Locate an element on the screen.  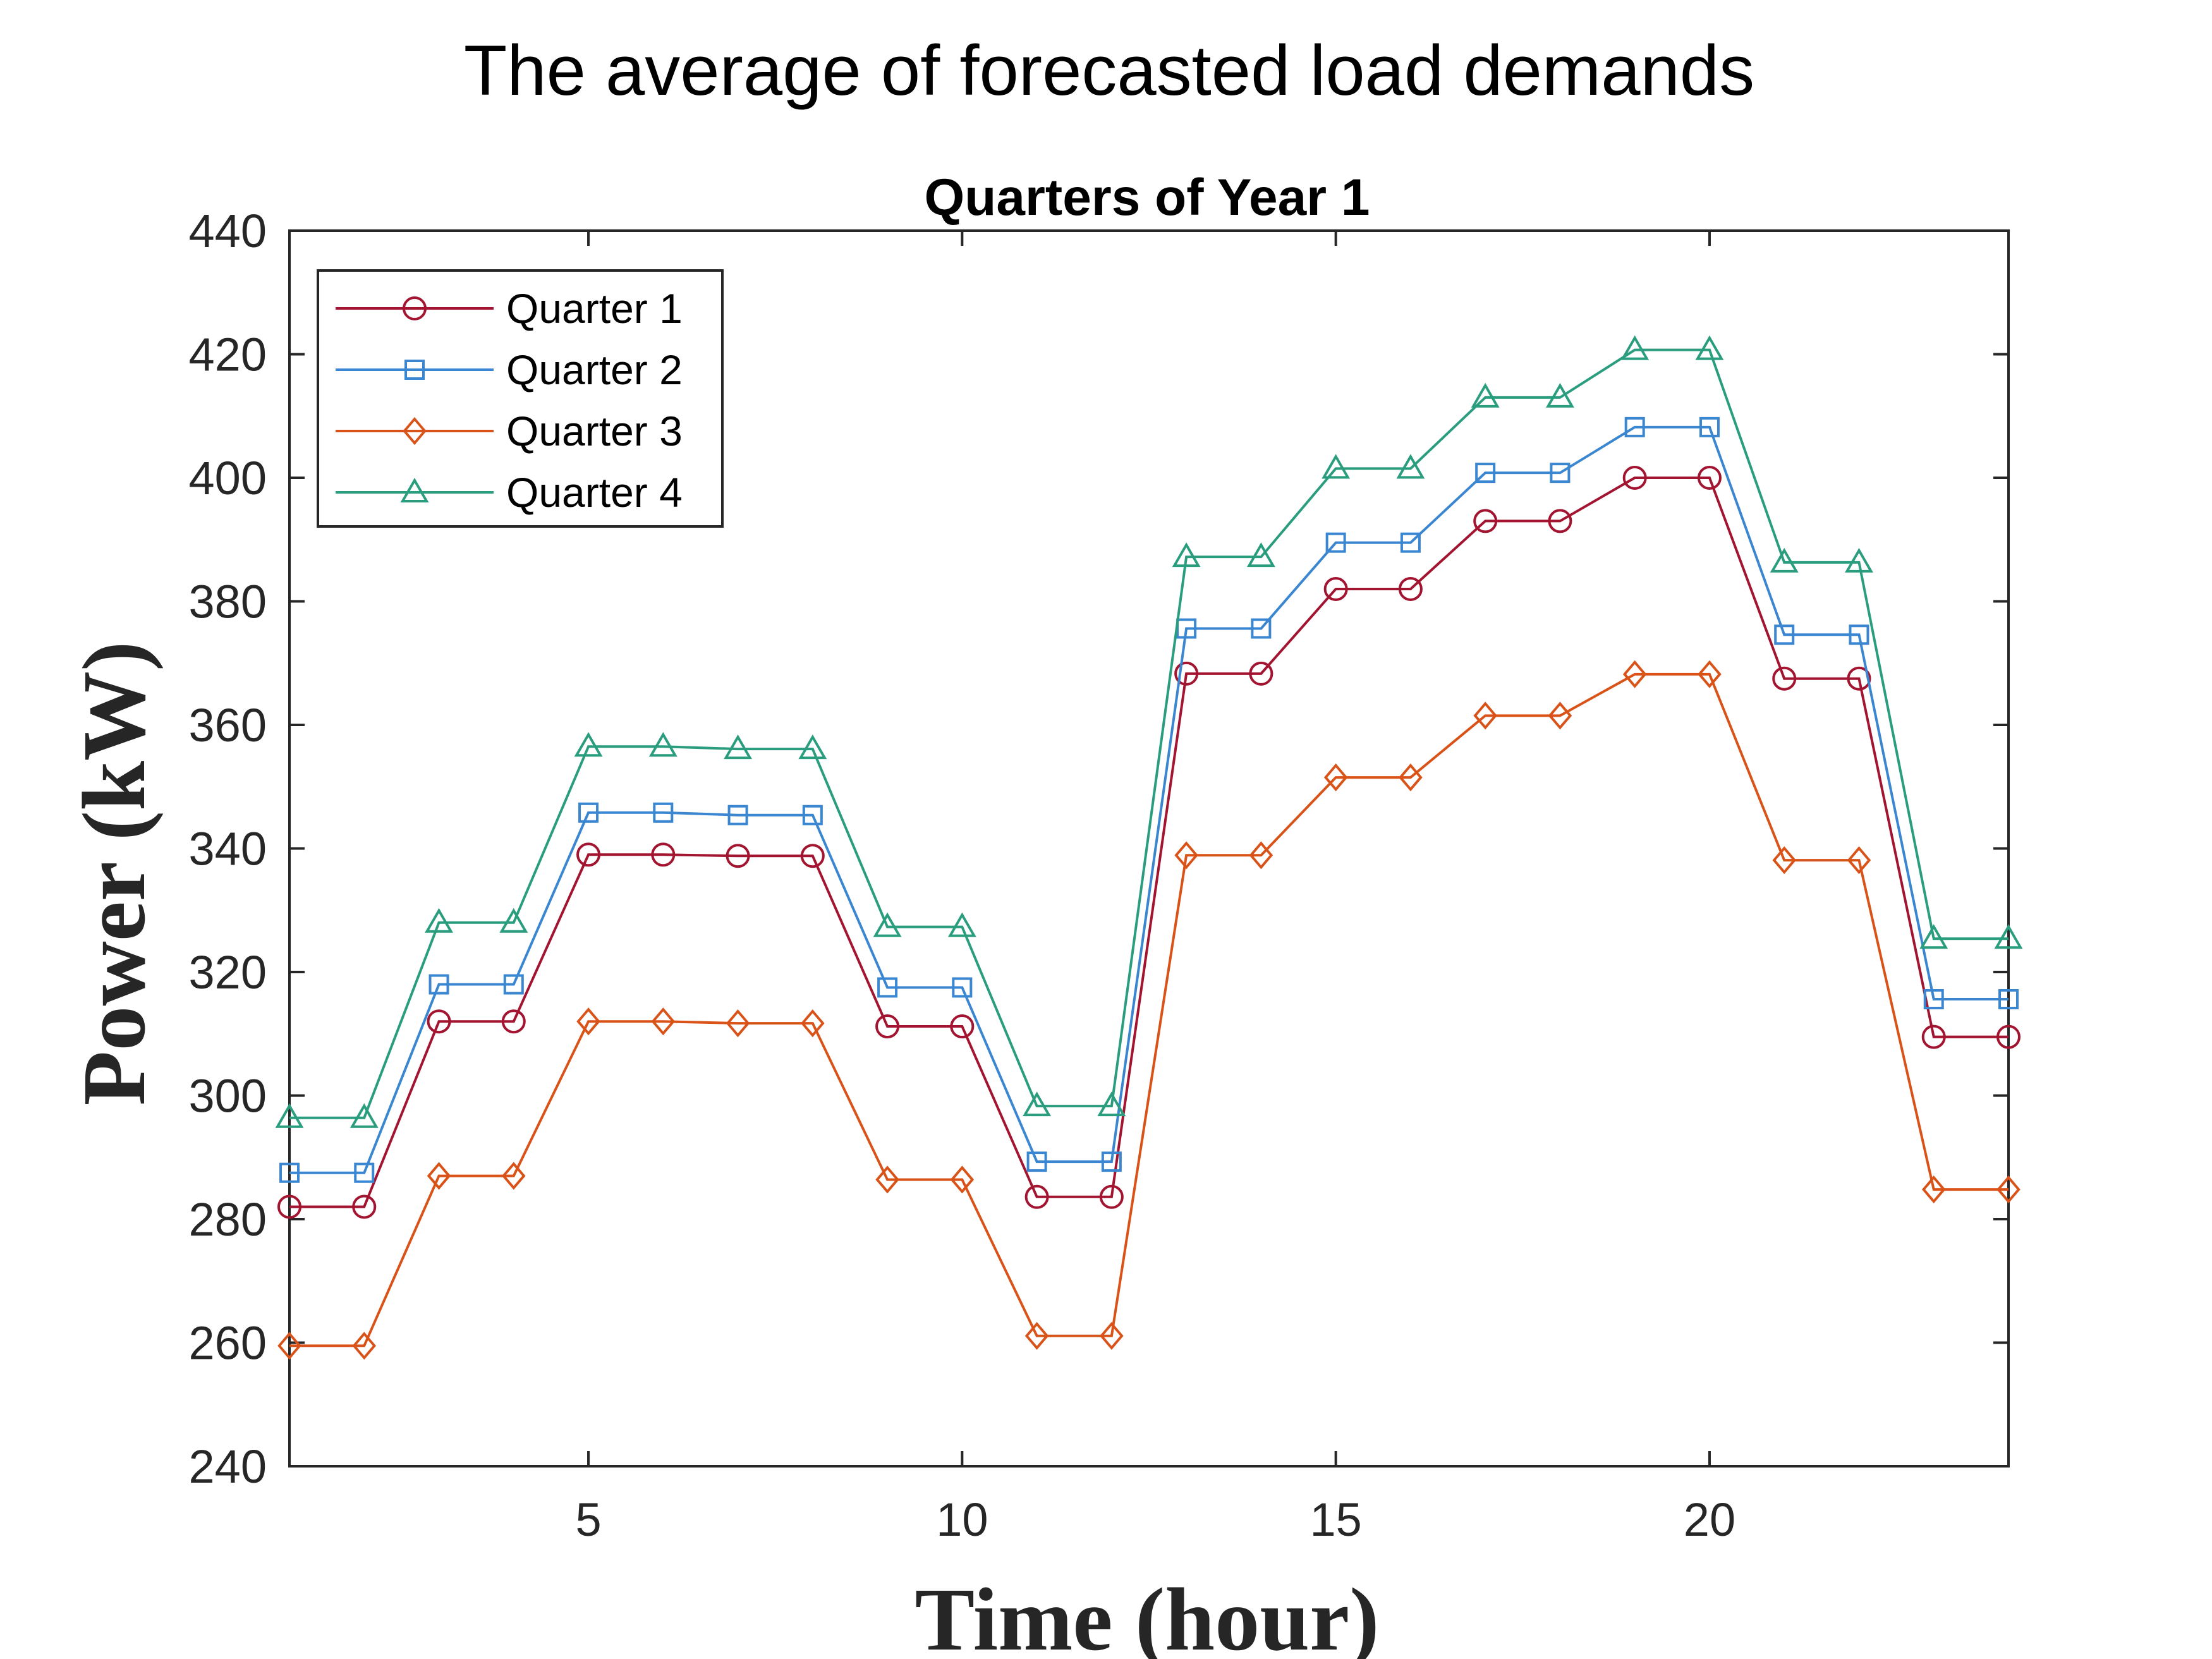
legend-item-4: Quarter 4 is located at coordinates (509, 492).